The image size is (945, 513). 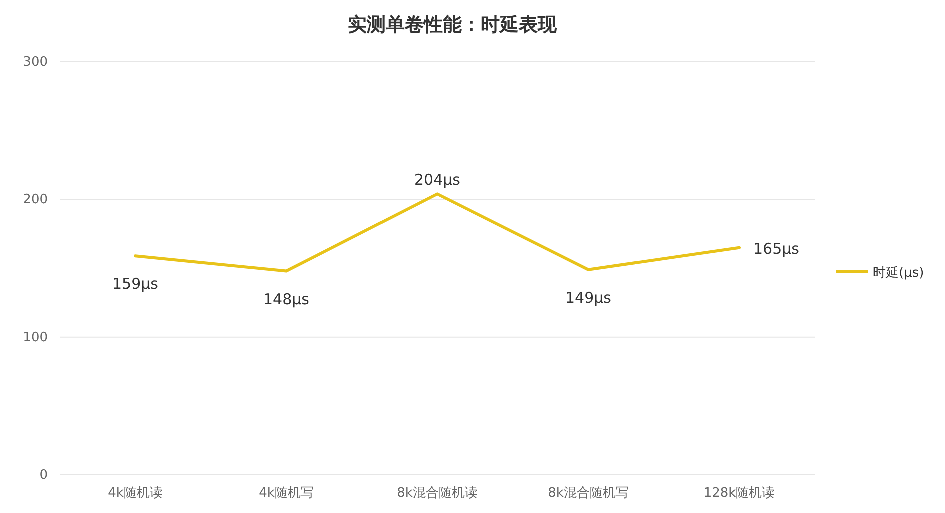 What do you see at coordinates (286, 493) in the screenshot?
I see `x-tick-label: 4k随机写` at bounding box center [286, 493].